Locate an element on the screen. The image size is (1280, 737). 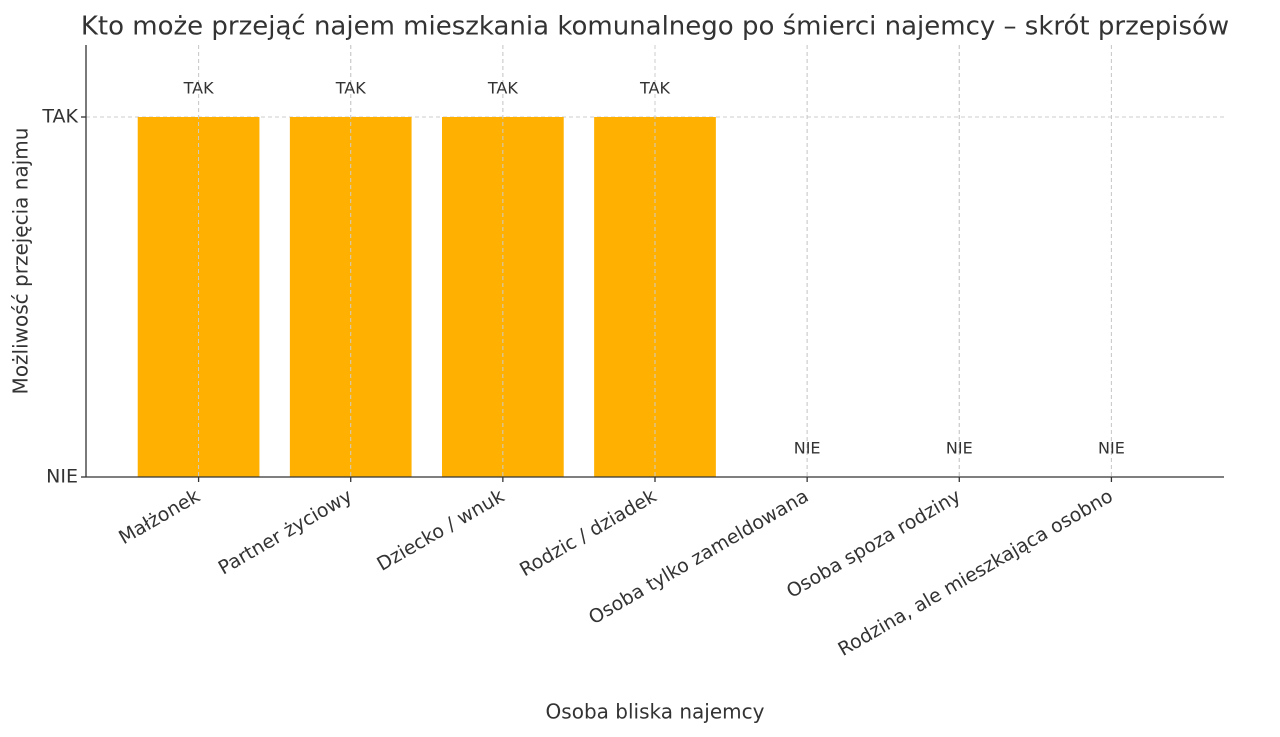
y-tick-label: NIE is located at coordinates (62, 477).